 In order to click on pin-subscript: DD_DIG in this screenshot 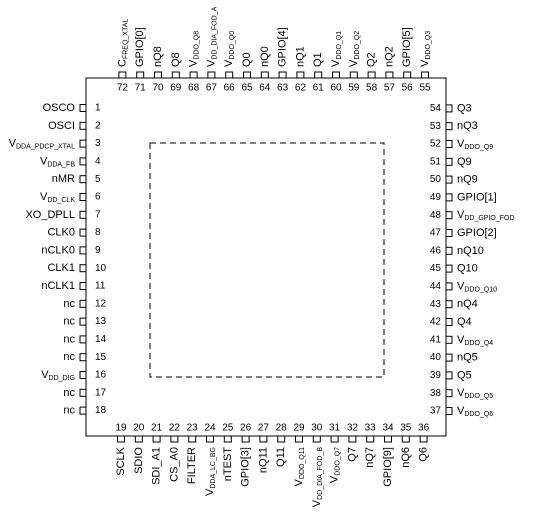, I will do `click(62, 378)`.